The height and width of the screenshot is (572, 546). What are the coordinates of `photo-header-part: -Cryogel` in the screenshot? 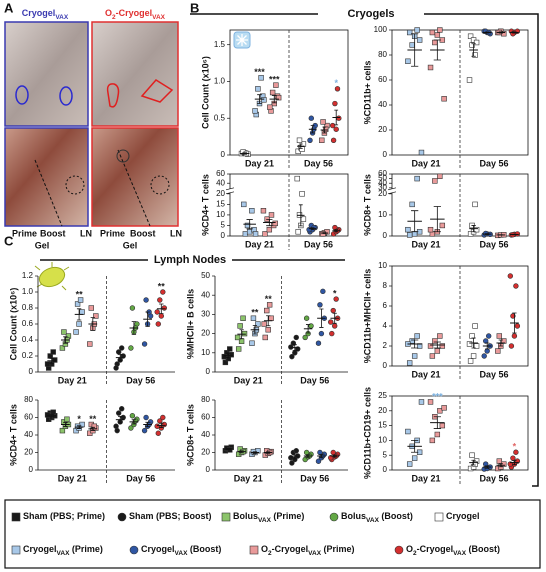 It's located at (134, 13).